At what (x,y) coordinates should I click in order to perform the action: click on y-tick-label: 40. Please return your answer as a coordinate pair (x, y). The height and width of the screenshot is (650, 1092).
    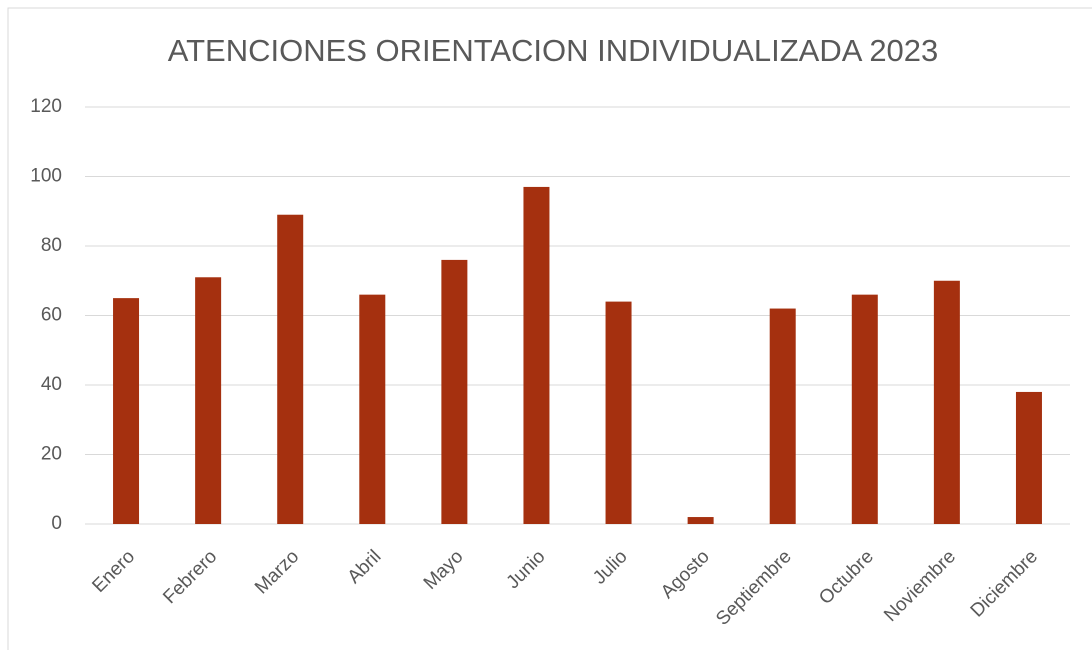
    Looking at the image, I should click on (51, 384).